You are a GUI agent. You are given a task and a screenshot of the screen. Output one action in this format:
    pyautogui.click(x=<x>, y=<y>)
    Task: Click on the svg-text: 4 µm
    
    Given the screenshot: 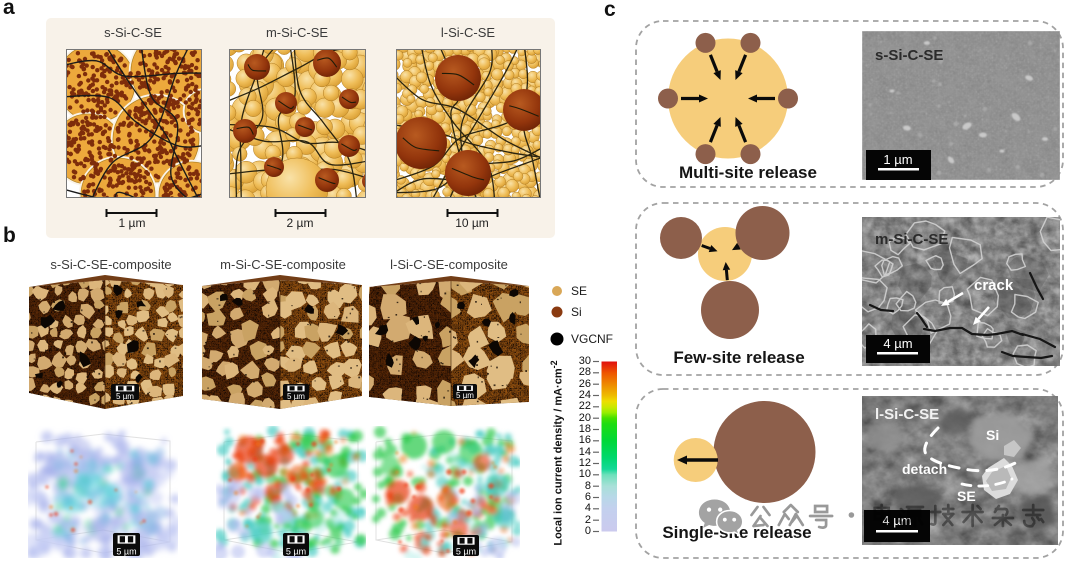 What is the action you would take?
    pyautogui.click(x=897, y=343)
    